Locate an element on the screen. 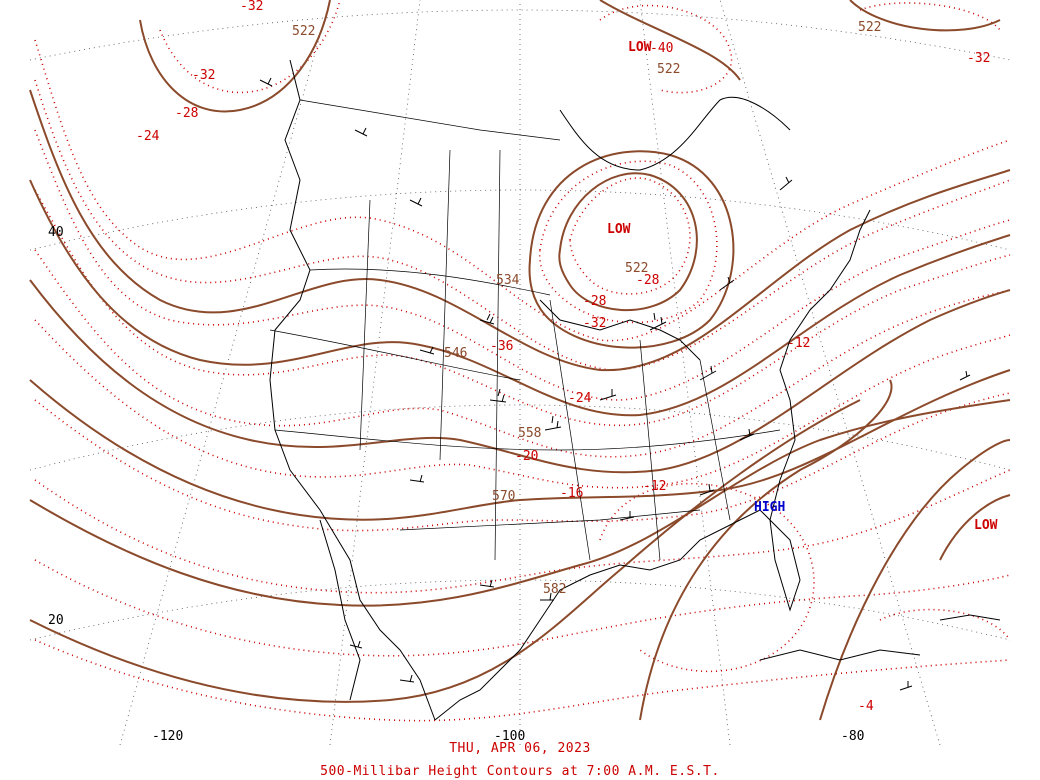 The image size is (1040, 780). lat-label: 20 is located at coordinates (56, 620).